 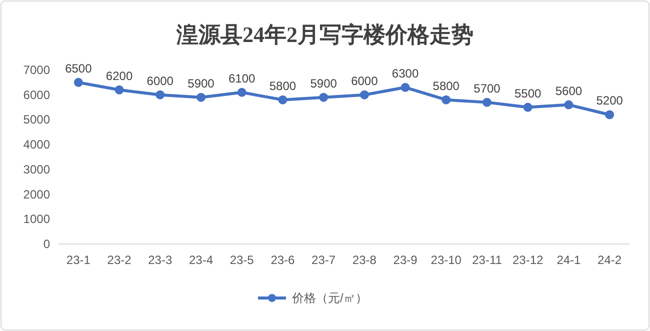 I want to click on data-label: 6500, so click(x=78, y=68).